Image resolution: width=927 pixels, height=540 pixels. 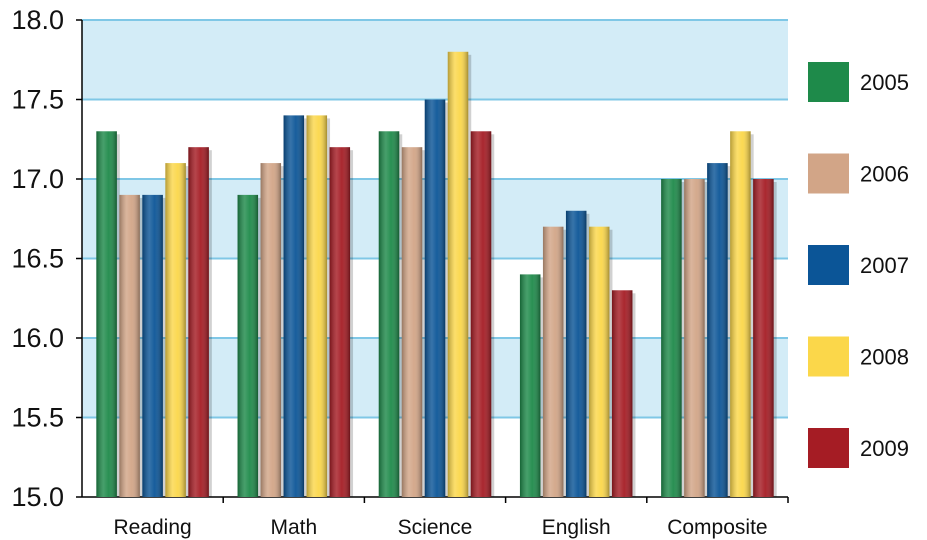 I want to click on category-labels: Reading Math Science English Composite, so click(x=440, y=527).